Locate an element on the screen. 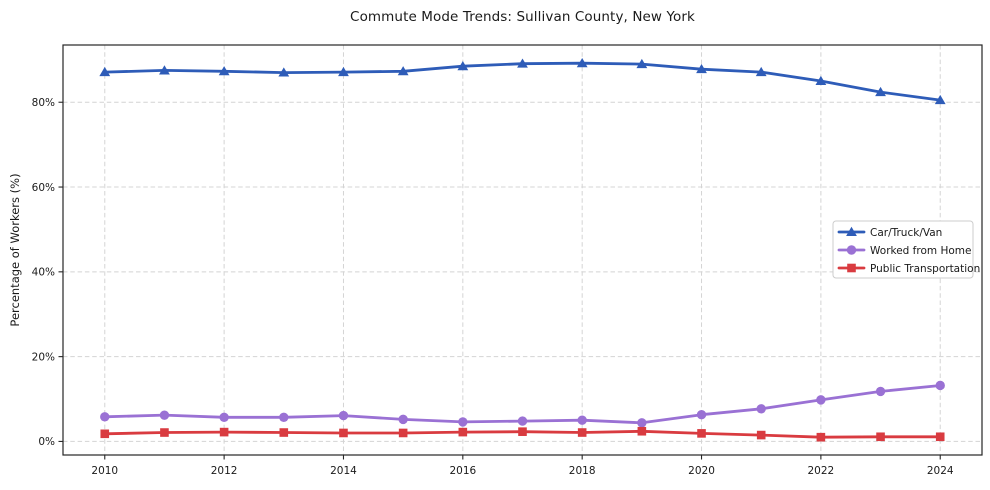  series-worked-from-home is located at coordinates (522, 404).